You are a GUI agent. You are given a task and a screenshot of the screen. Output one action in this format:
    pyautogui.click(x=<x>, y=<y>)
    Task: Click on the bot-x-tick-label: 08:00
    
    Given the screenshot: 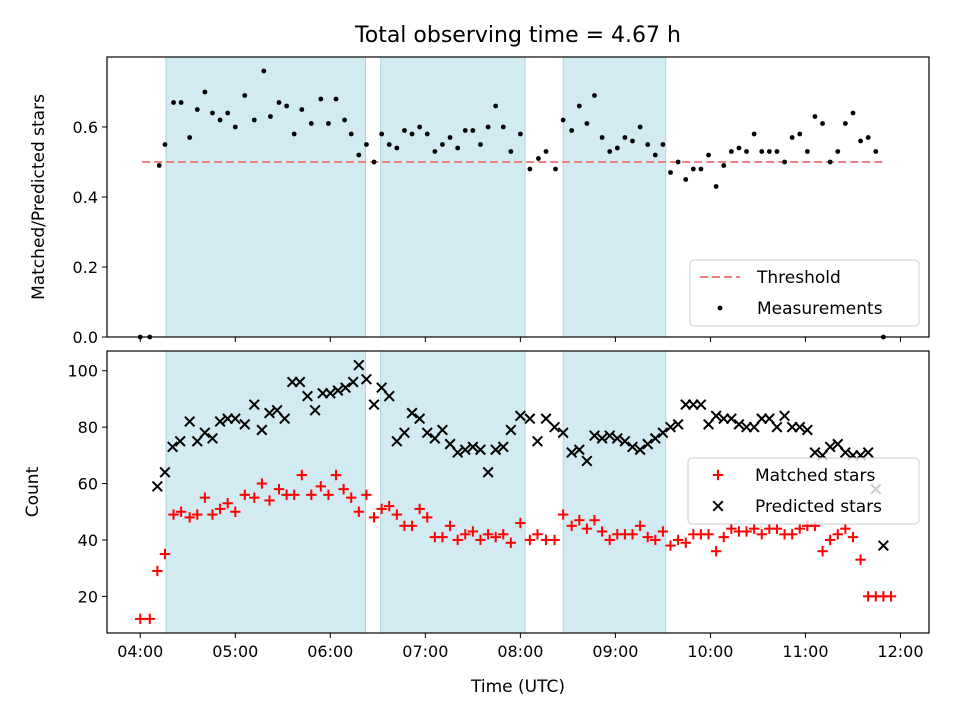 What is the action you would take?
    pyautogui.click(x=520, y=651)
    